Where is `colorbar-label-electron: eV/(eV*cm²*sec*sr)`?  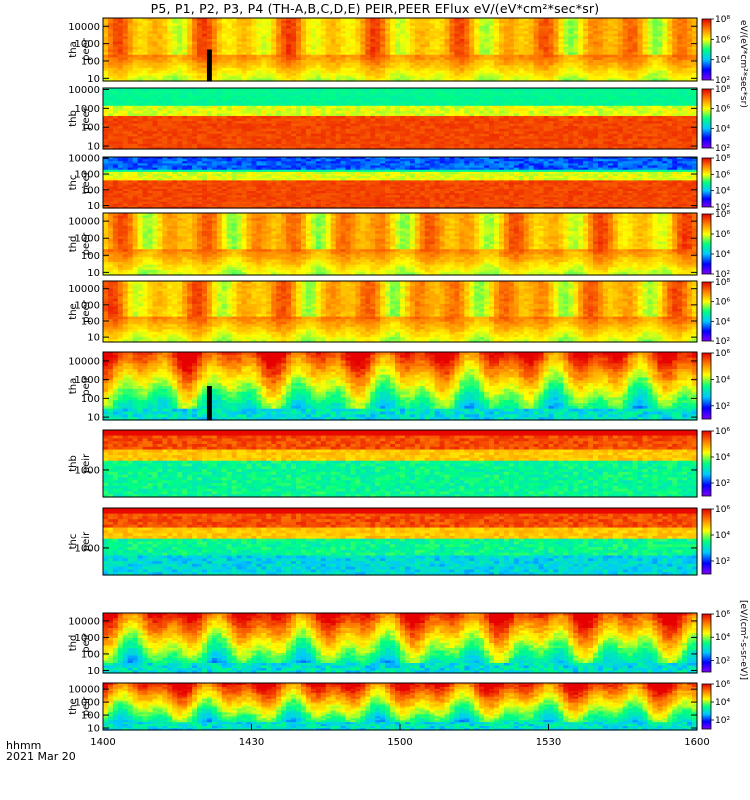 colorbar-label-electron: eV/(eV*cm²*sec*sr) is located at coordinates (743, 64).